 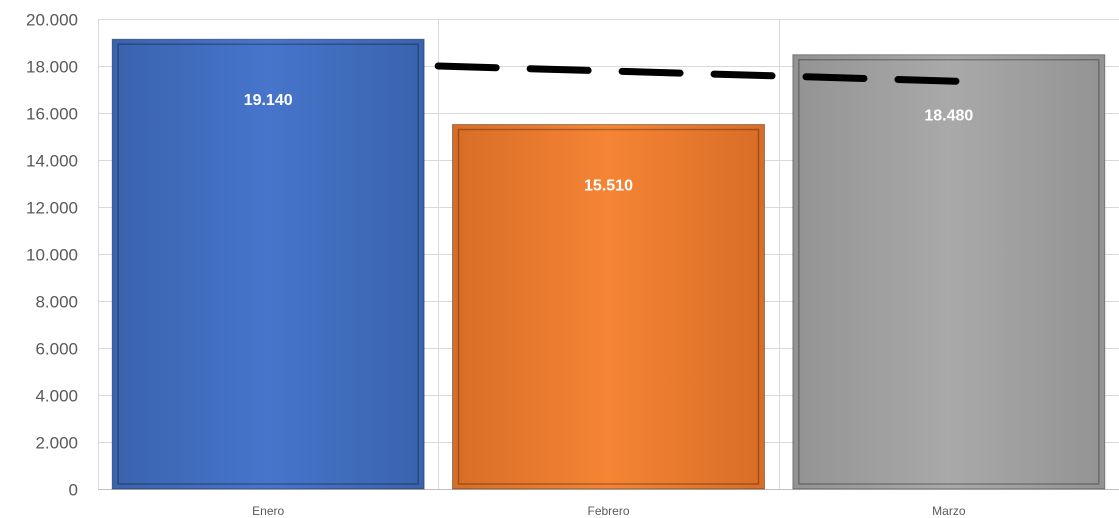 What do you see at coordinates (52, 20) in the screenshot?
I see `y-tick-label: 20.000` at bounding box center [52, 20].